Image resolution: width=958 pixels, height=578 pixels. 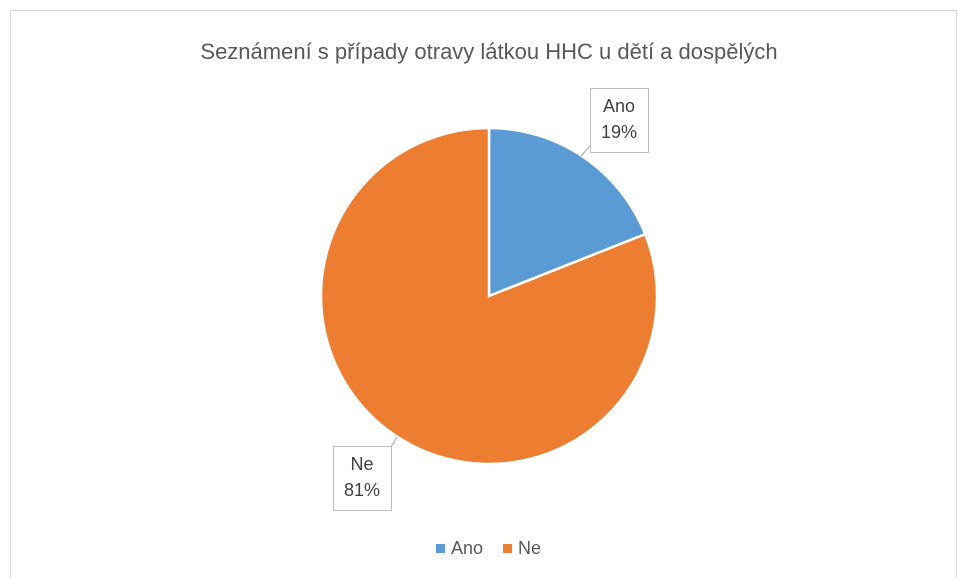 I want to click on data-label-value: 81%, so click(x=362, y=490).